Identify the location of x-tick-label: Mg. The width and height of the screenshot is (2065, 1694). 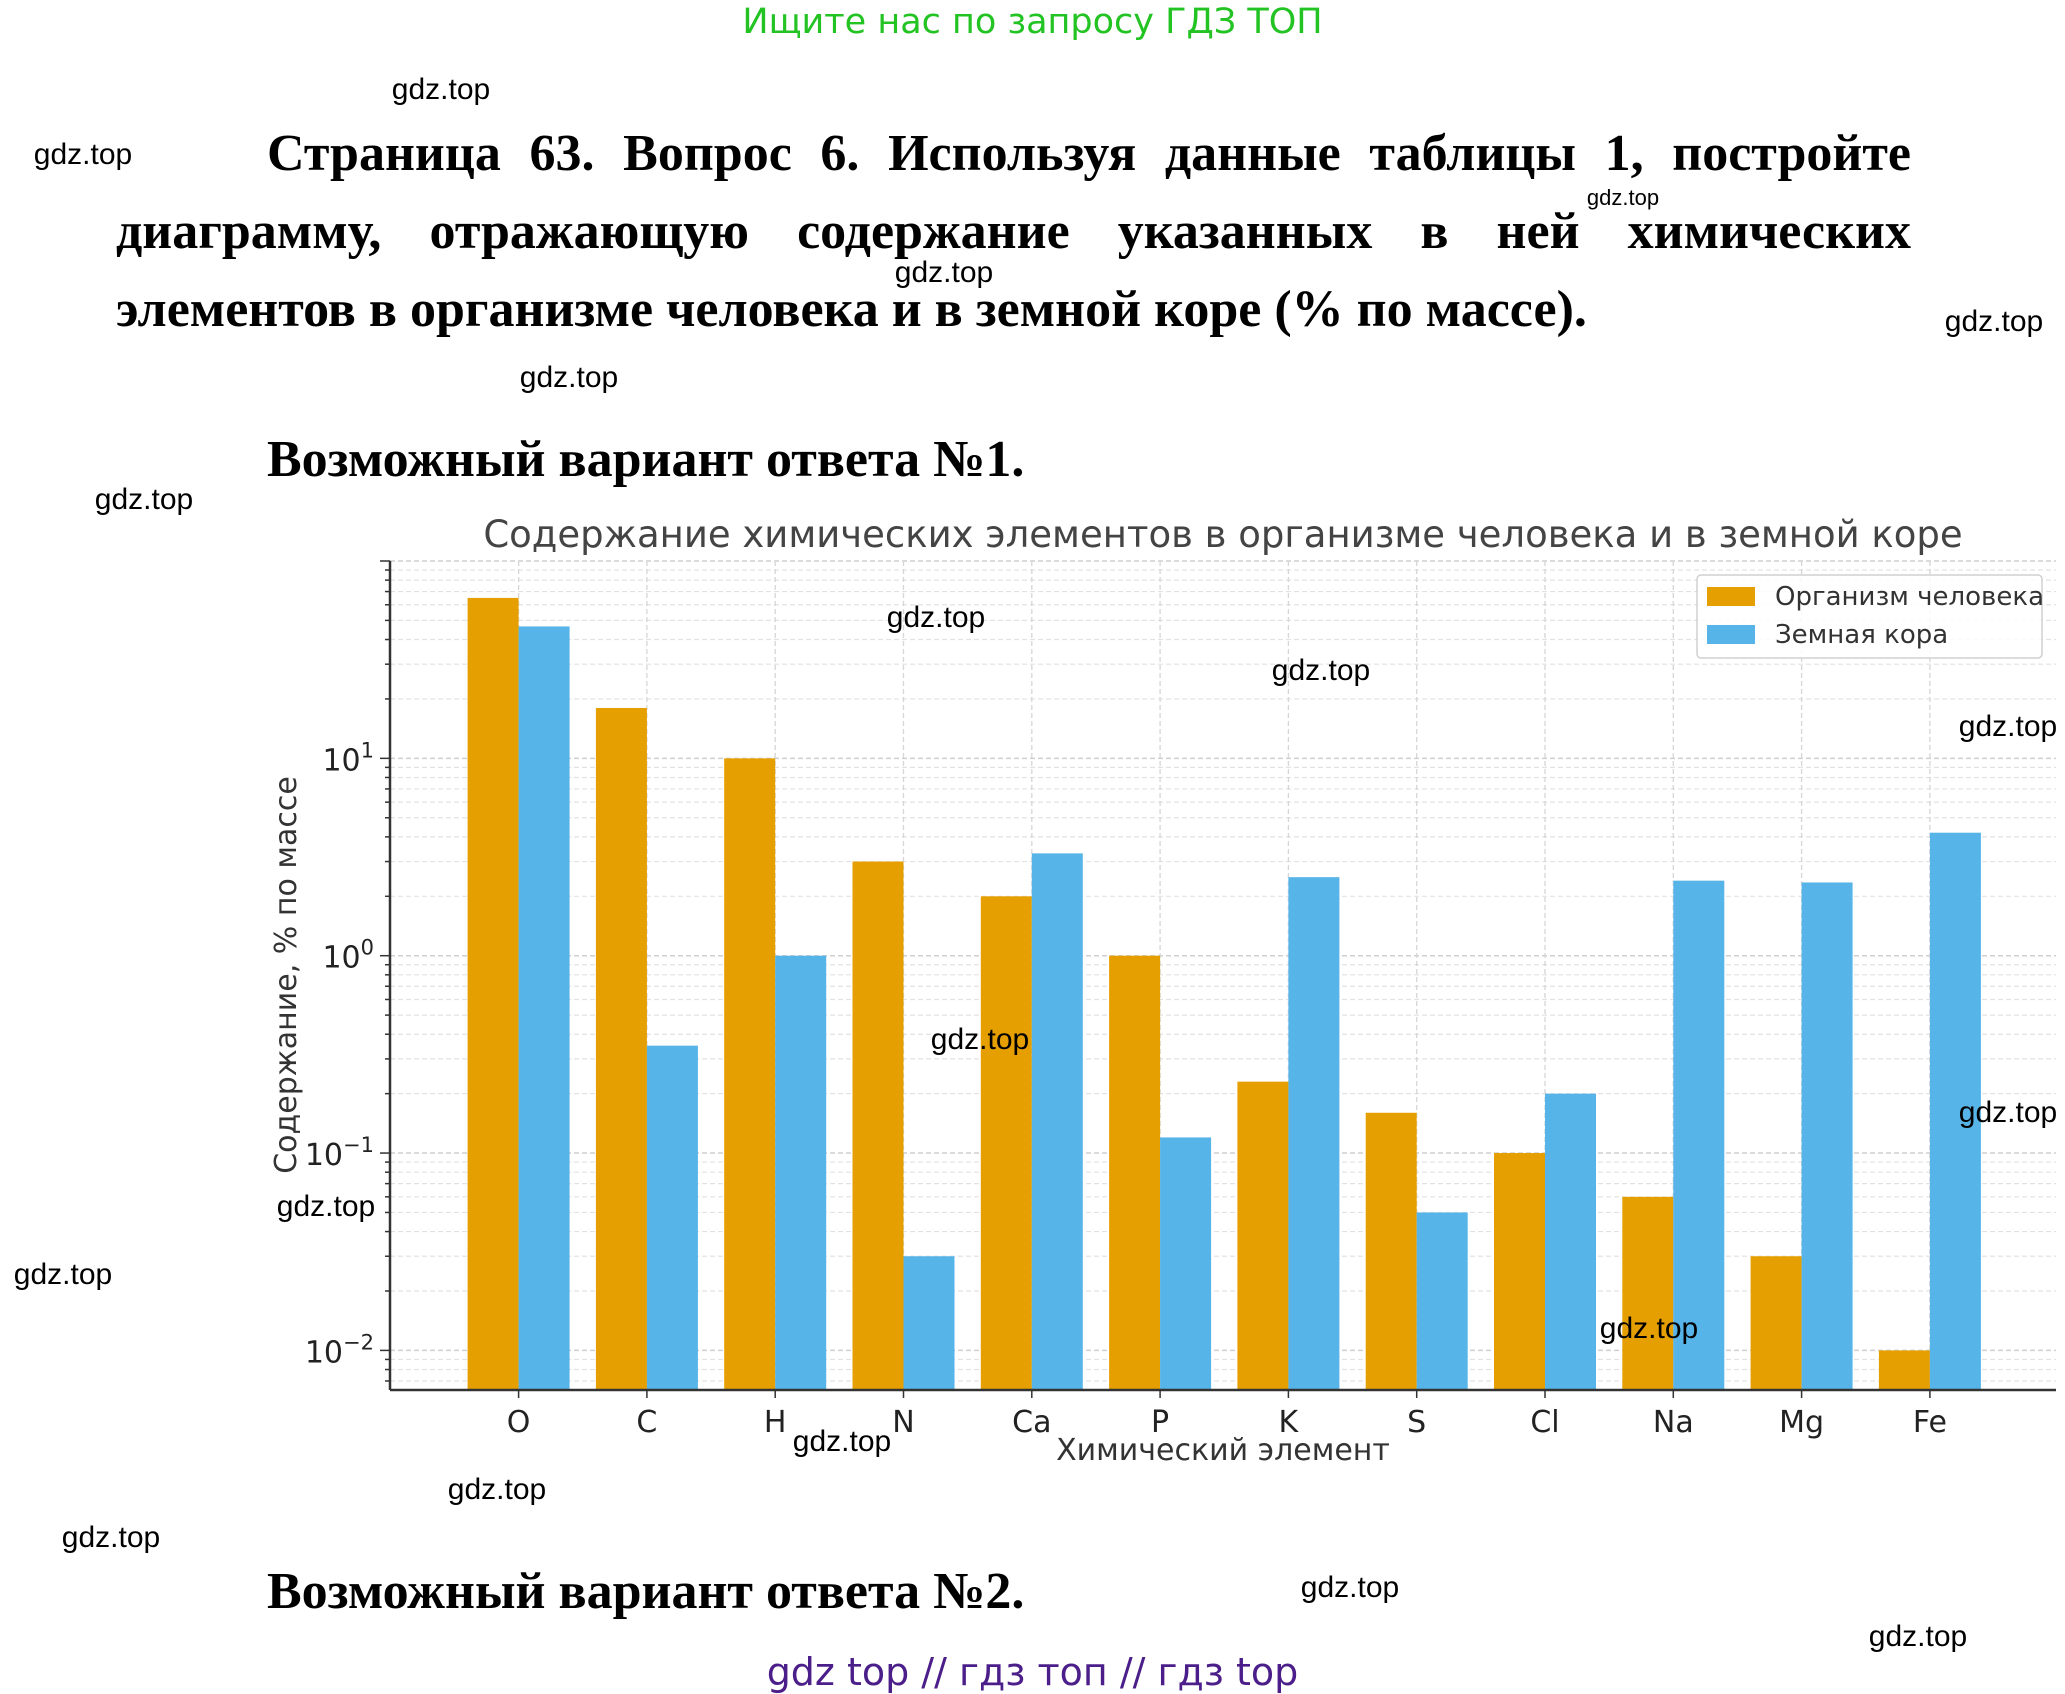
(1801, 1422).